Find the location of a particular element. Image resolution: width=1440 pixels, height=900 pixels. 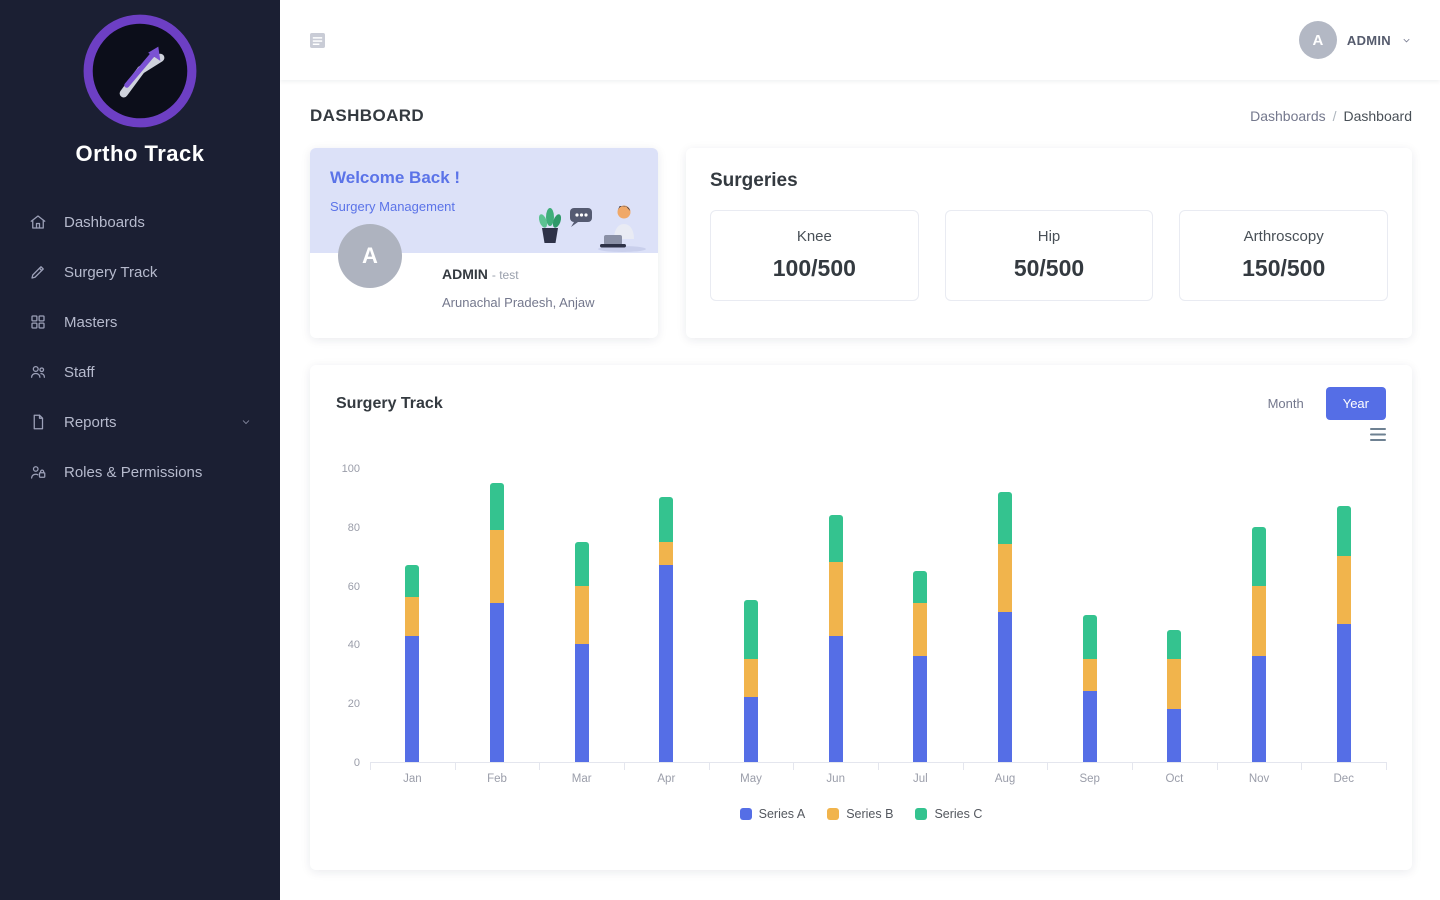

breadcrumb: Dashboards / Dashboard is located at coordinates (1331, 116).